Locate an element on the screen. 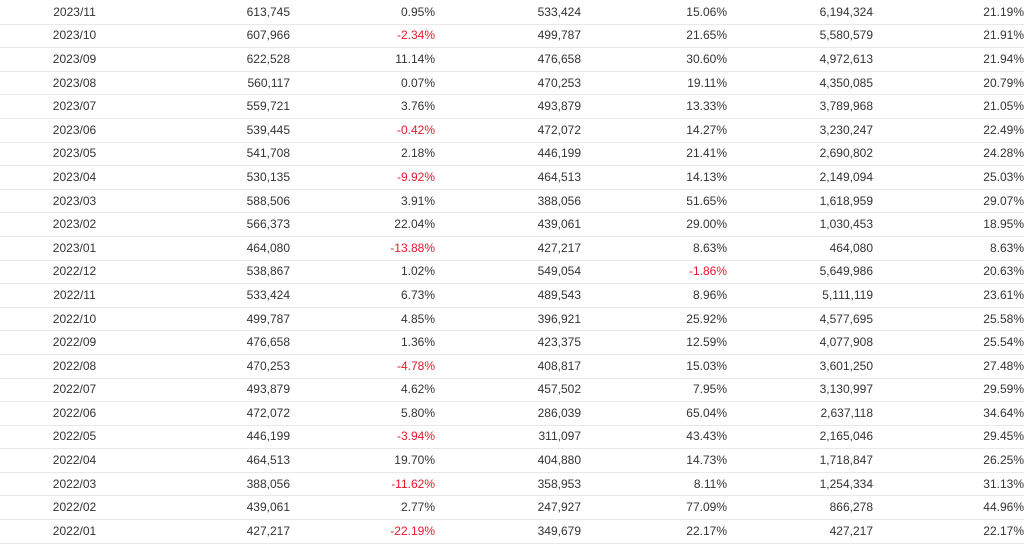 The height and width of the screenshot is (544, 1024). month-cell: 2023/03 is located at coordinates (74, 201).